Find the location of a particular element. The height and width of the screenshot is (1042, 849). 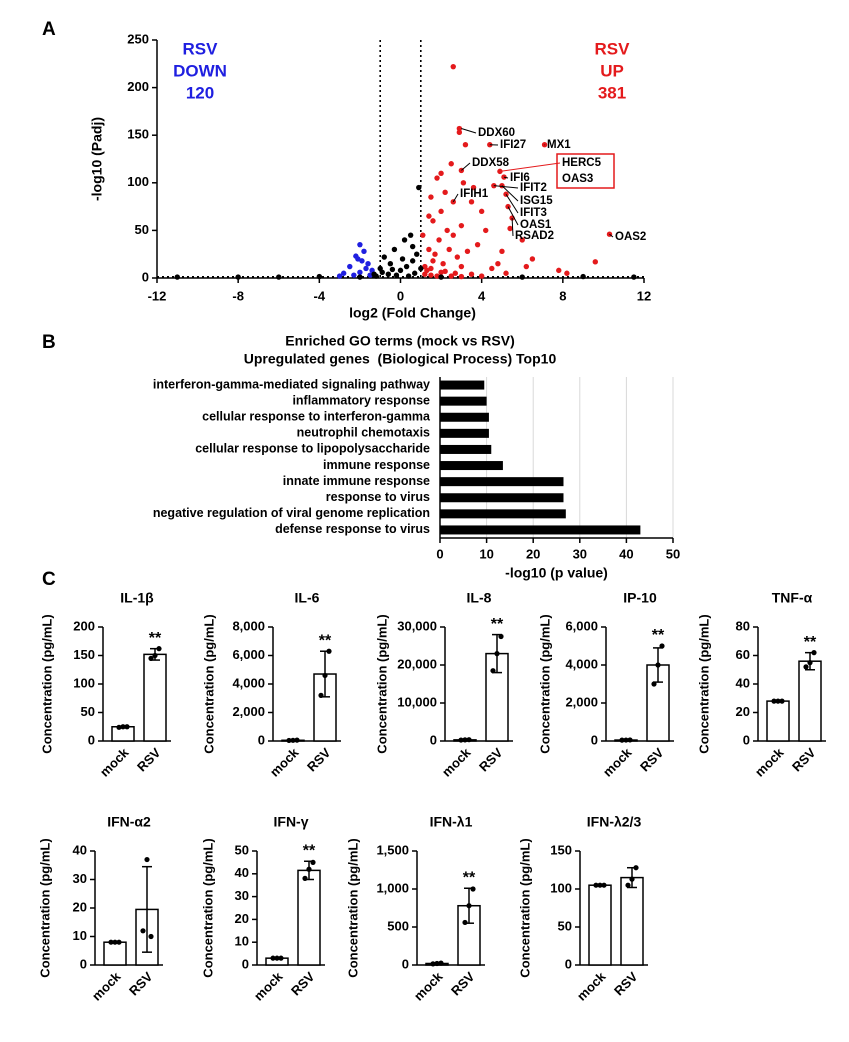

chart-title: IFN-γ is located at coordinates (291, 822).